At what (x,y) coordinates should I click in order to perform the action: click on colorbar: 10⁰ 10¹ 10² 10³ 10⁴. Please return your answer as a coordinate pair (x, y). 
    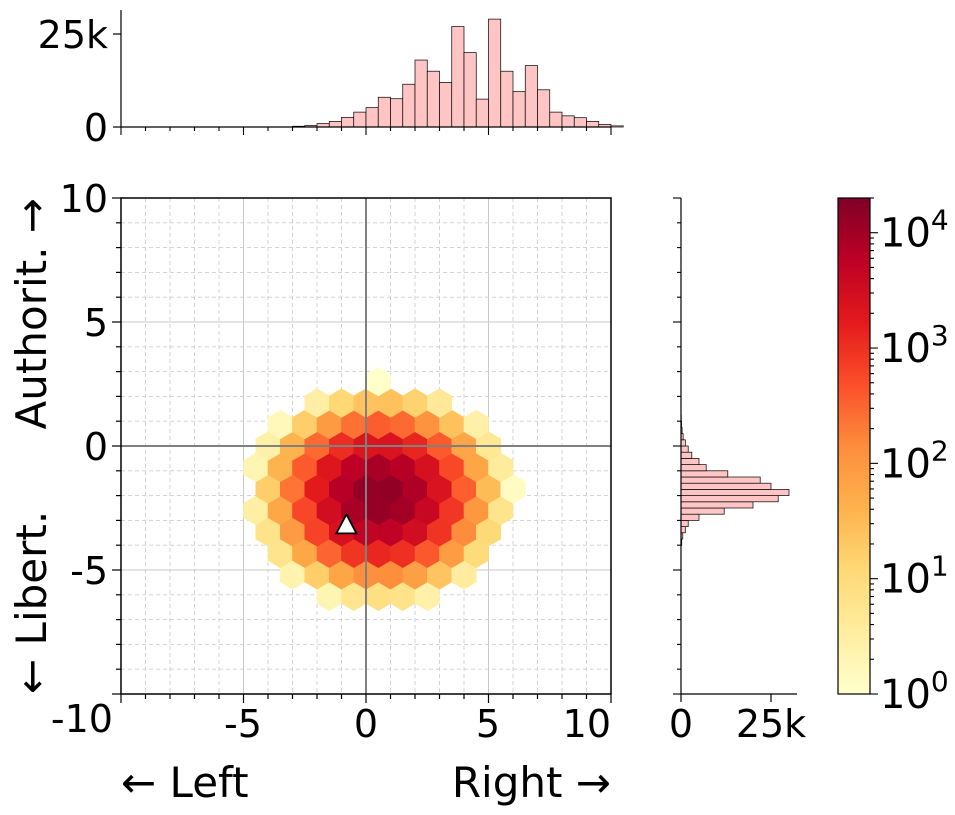
    Looking at the image, I should click on (893, 457).